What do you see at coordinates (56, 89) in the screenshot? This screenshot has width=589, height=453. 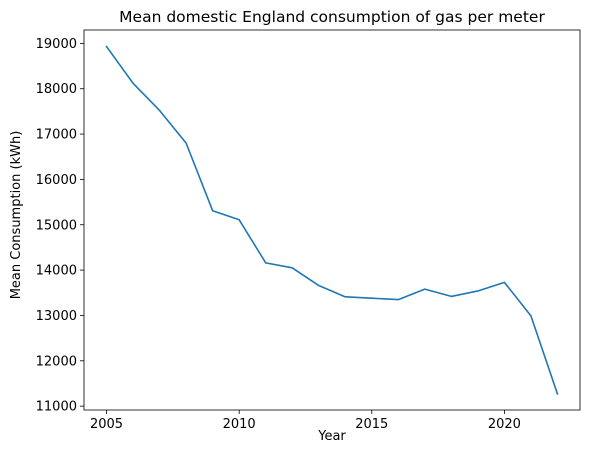 I see `y-tick-label: 18000` at bounding box center [56, 89].